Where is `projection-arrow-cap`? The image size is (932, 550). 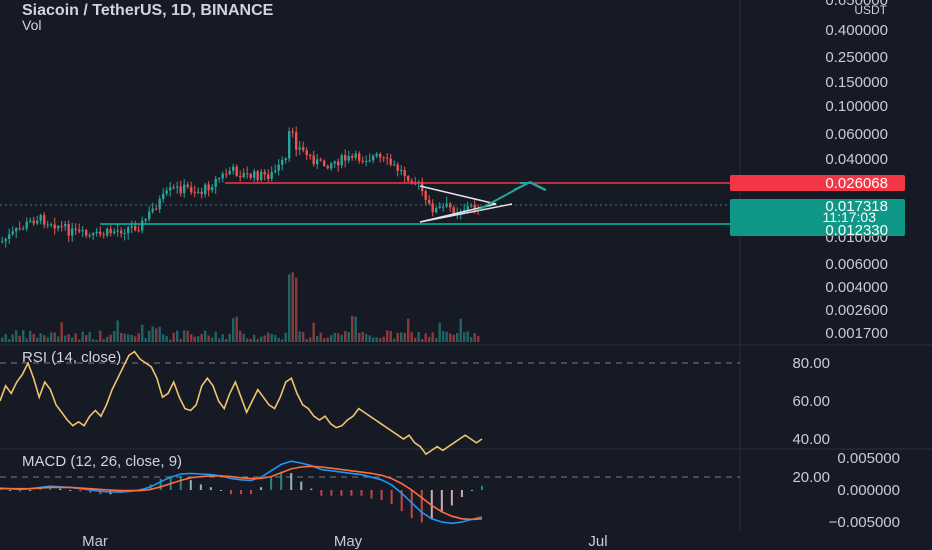
projection-arrow-cap is located at coordinates (530, 185).